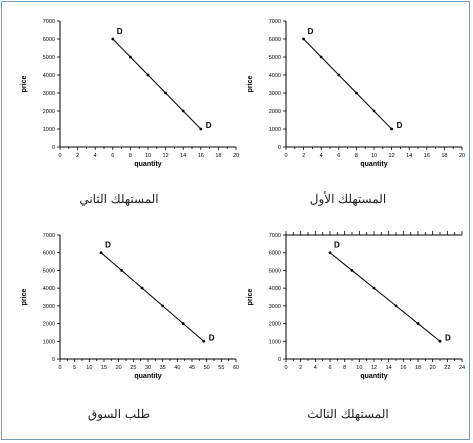  I want to click on x-tick-label: 40, so click(177, 368).